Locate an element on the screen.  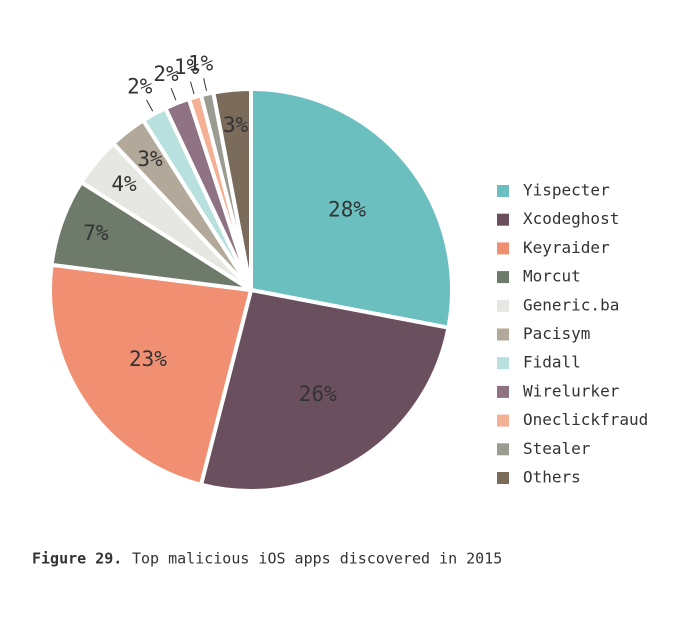
legend-label: Others is located at coordinates (552, 477).